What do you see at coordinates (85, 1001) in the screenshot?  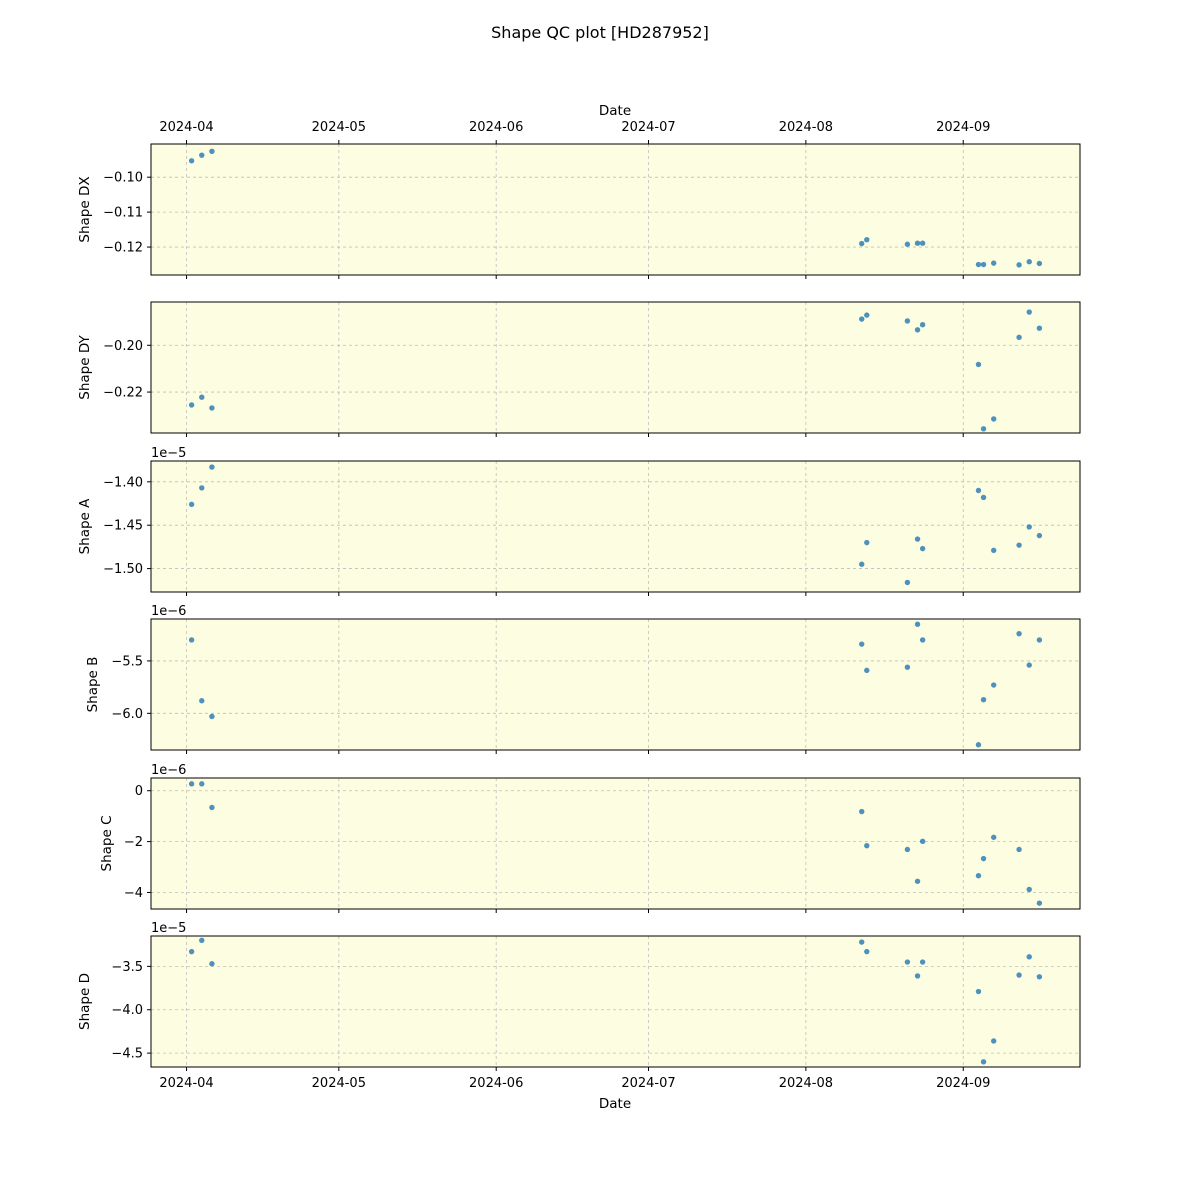 I see `y-axis-label: Shape D` at bounding box center [85, 1001].